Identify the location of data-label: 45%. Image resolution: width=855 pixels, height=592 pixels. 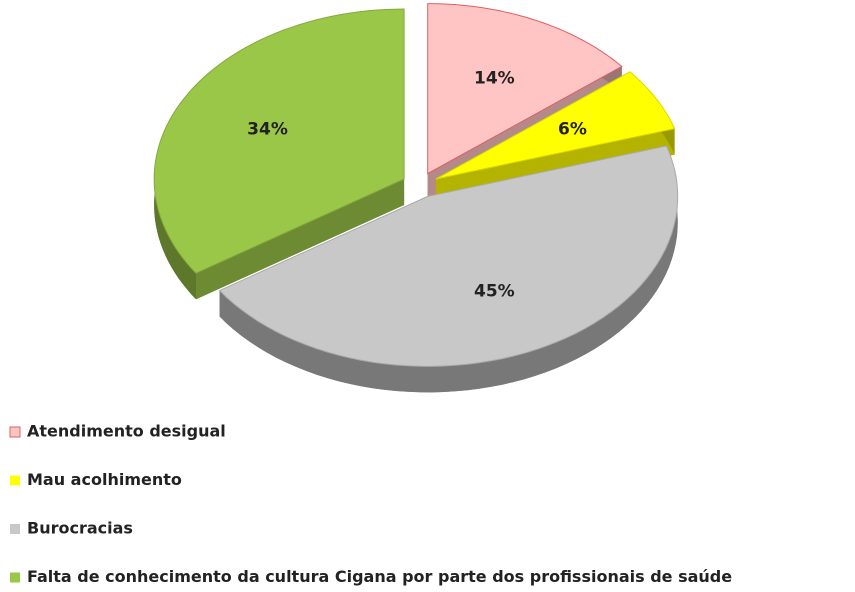
(494, 292).